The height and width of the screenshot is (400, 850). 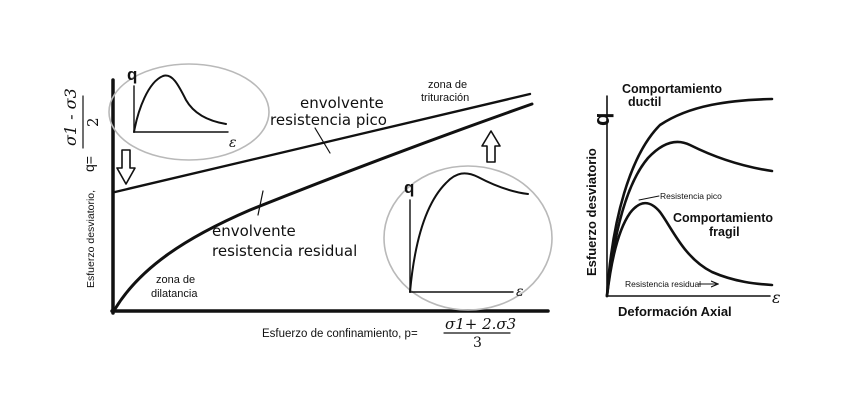 What do you see at coordinates (175, 280) in the screenshot?
I see `dilatancy-zone-label-line1: zona de` at bounding box center [175, 280].